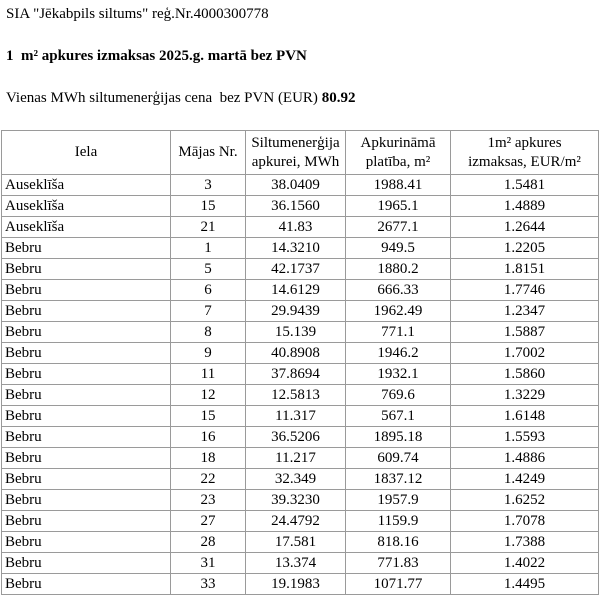 The width and height of the screenshot is (600, 600). What do you see at coordinates (295, 311) in the screenshot?
I see `table-cell: 29.9439` at bounding box center [295, 311].